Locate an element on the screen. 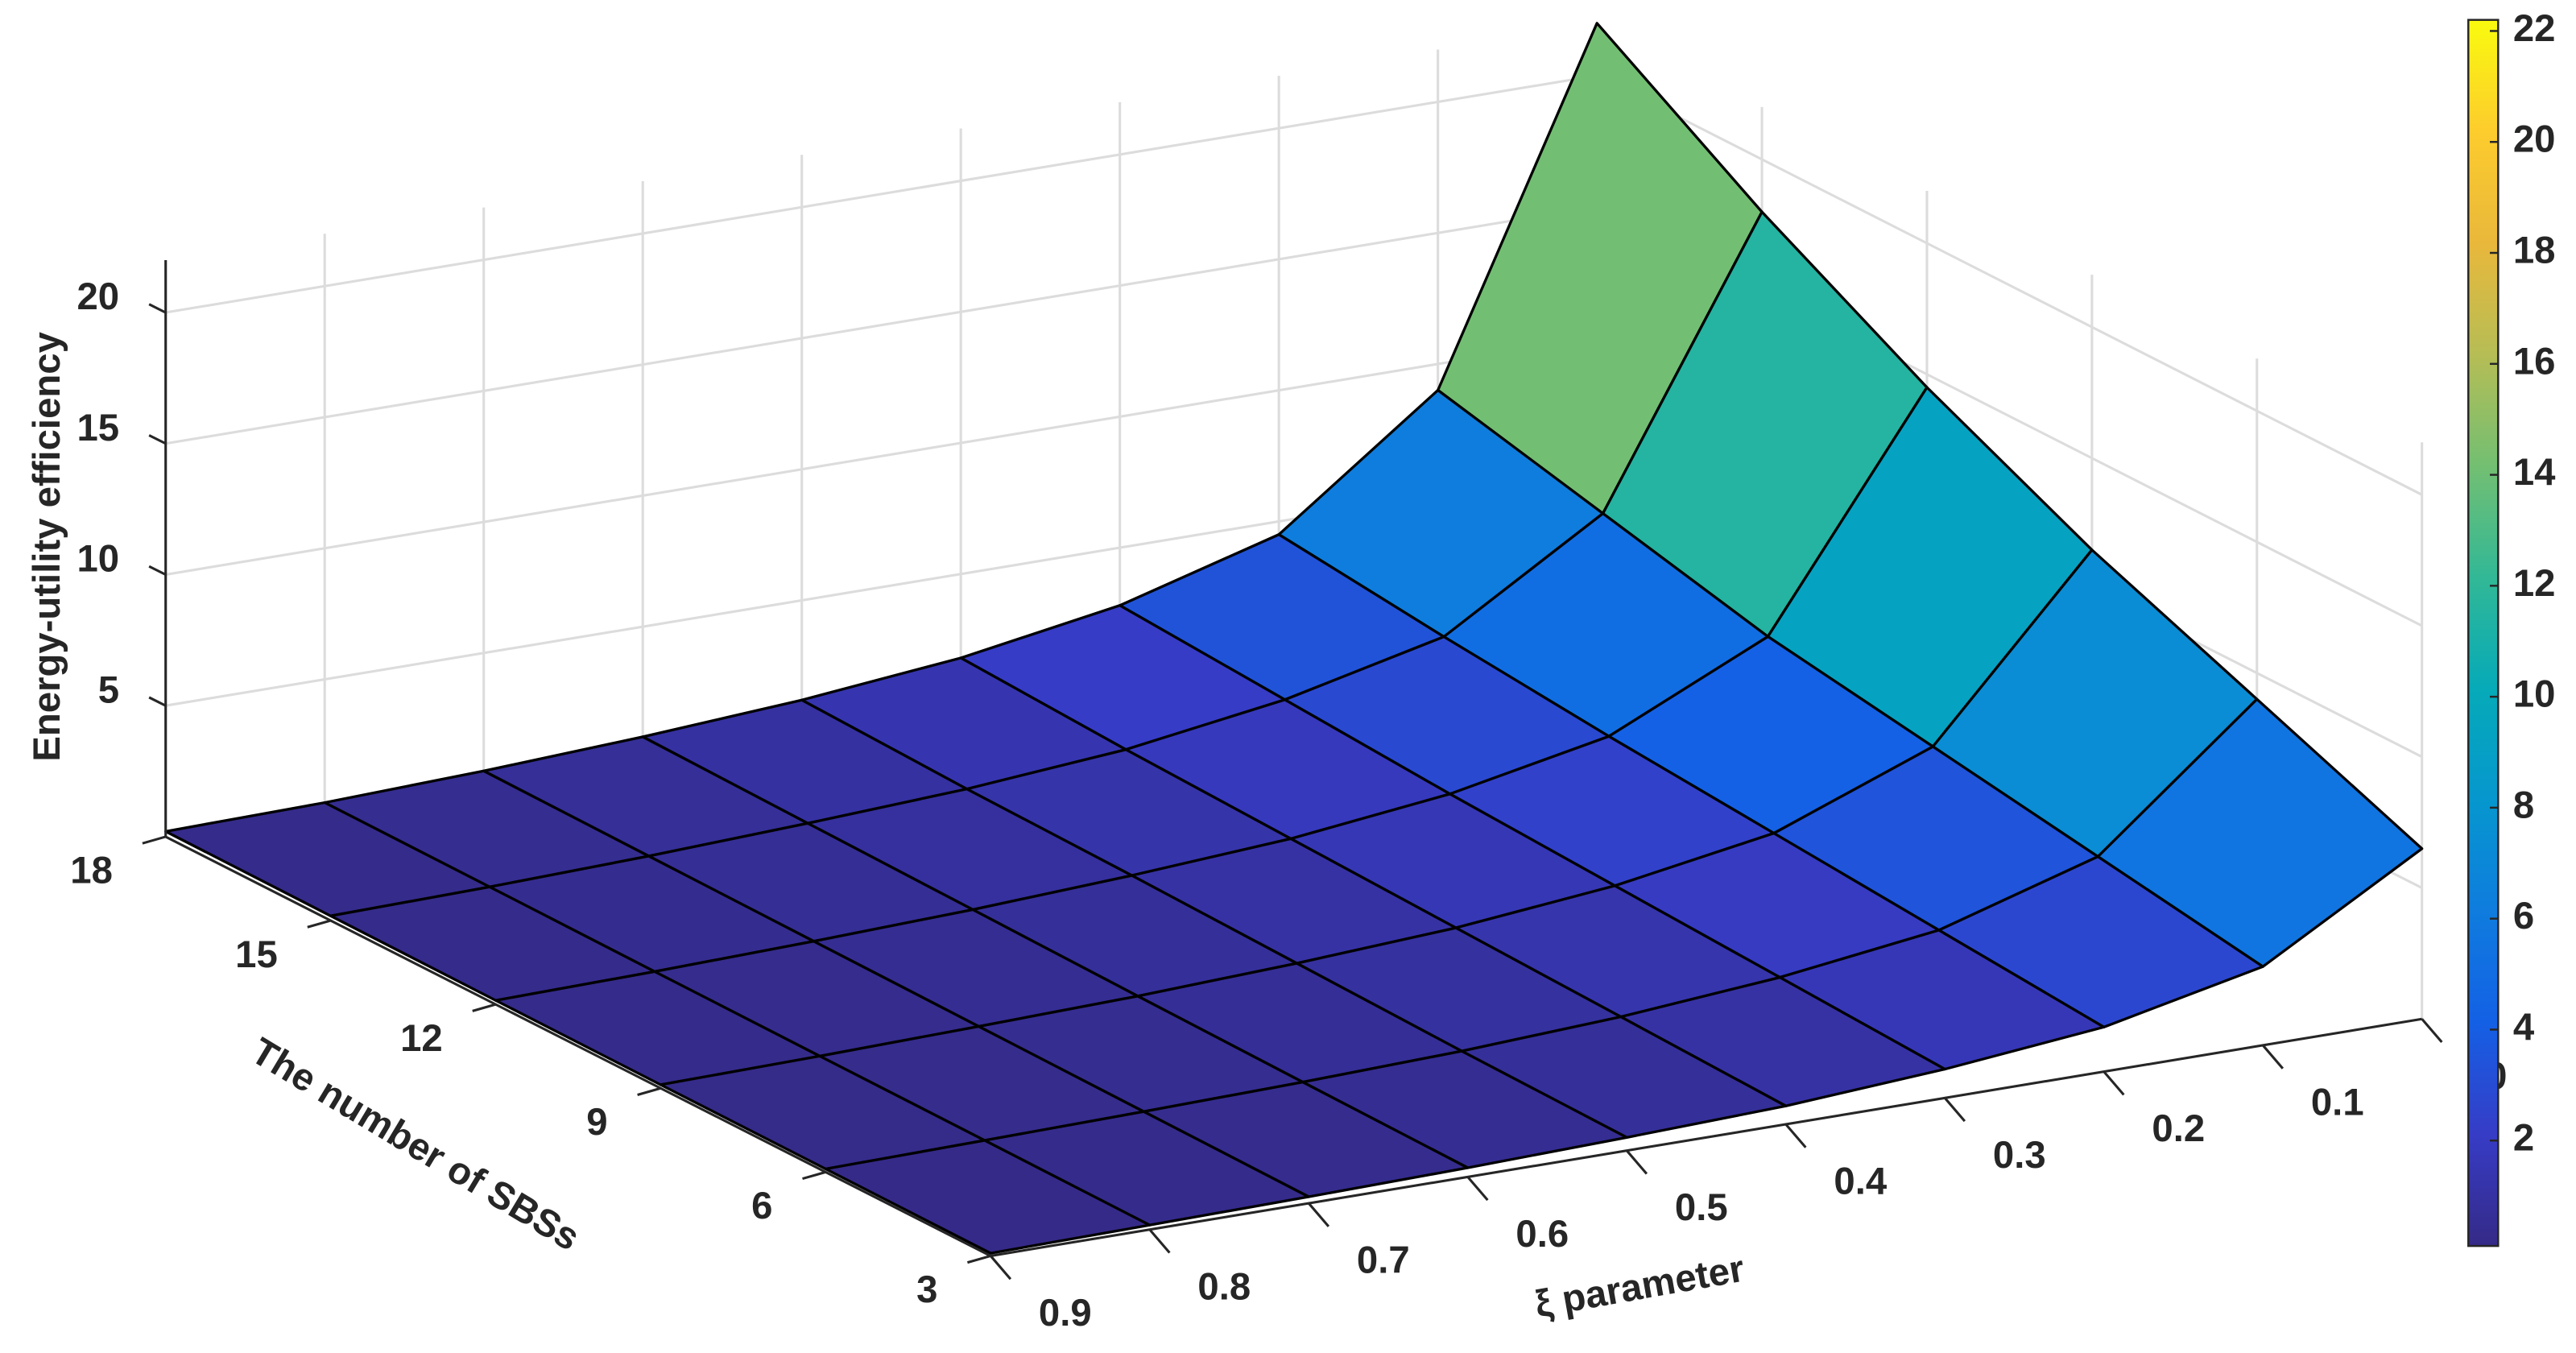 This screenshot has height=1353, width=2576. z-tick-label: 5 is located at coordinates (108, 689).